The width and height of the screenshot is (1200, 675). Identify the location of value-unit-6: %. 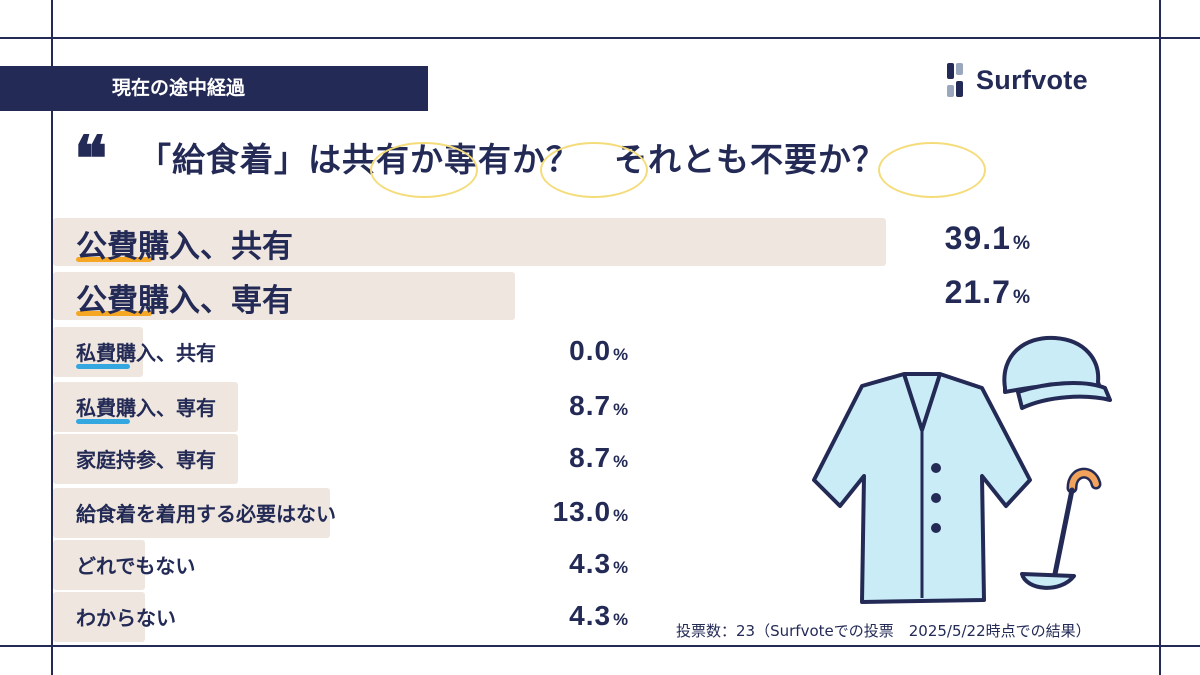
(620, 515).